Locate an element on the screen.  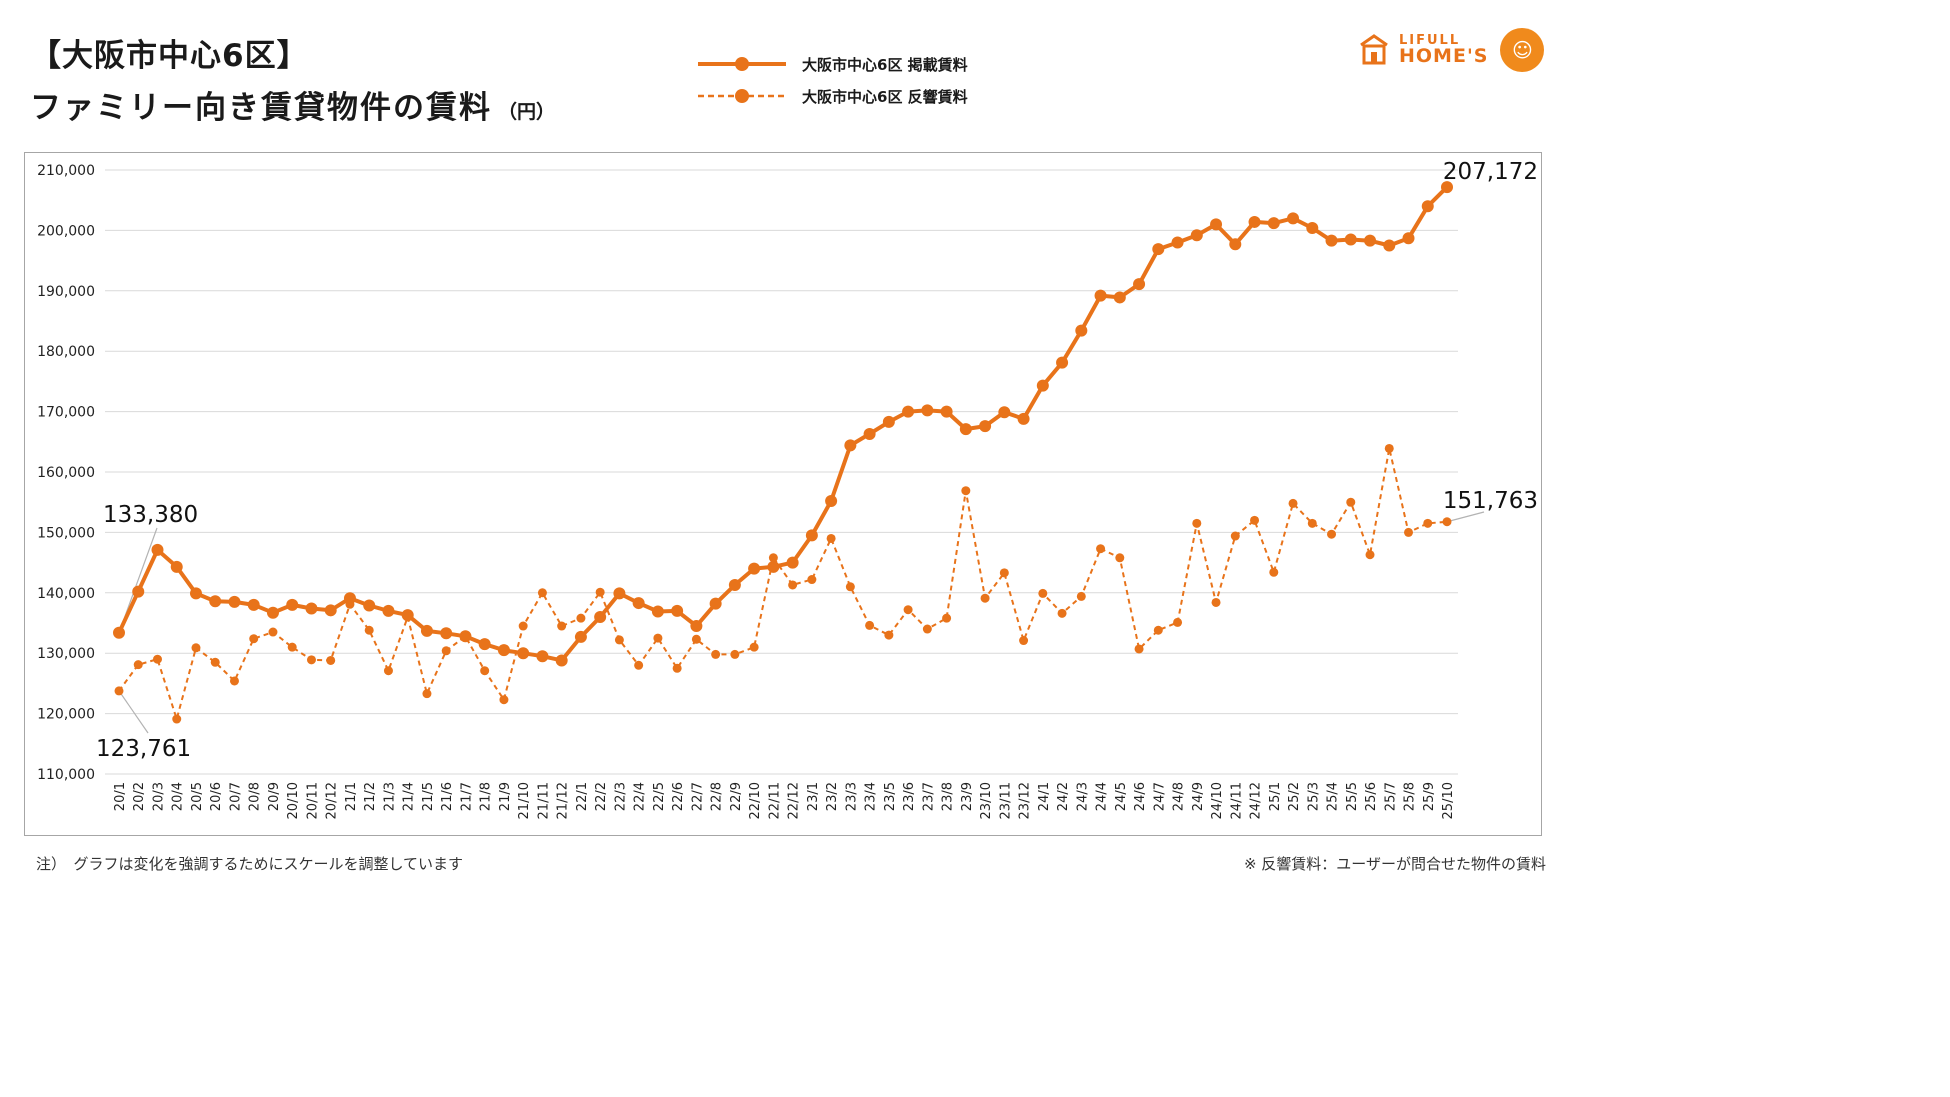
x-tick-label: 20/4 is located at coordinates (178, 796).